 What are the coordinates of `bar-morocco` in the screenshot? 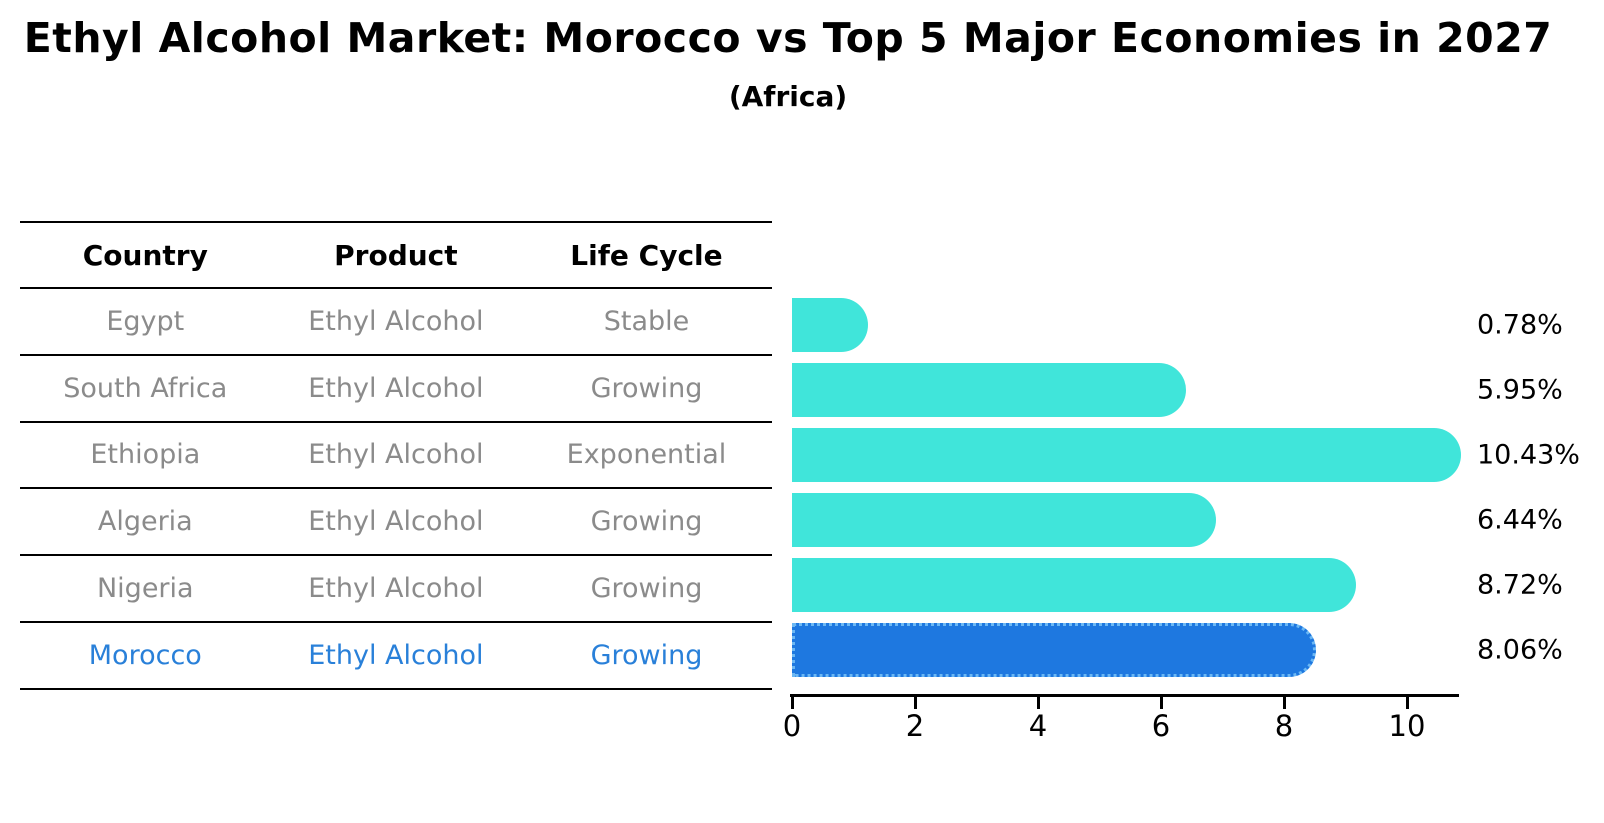 It's located at (1054, 650).